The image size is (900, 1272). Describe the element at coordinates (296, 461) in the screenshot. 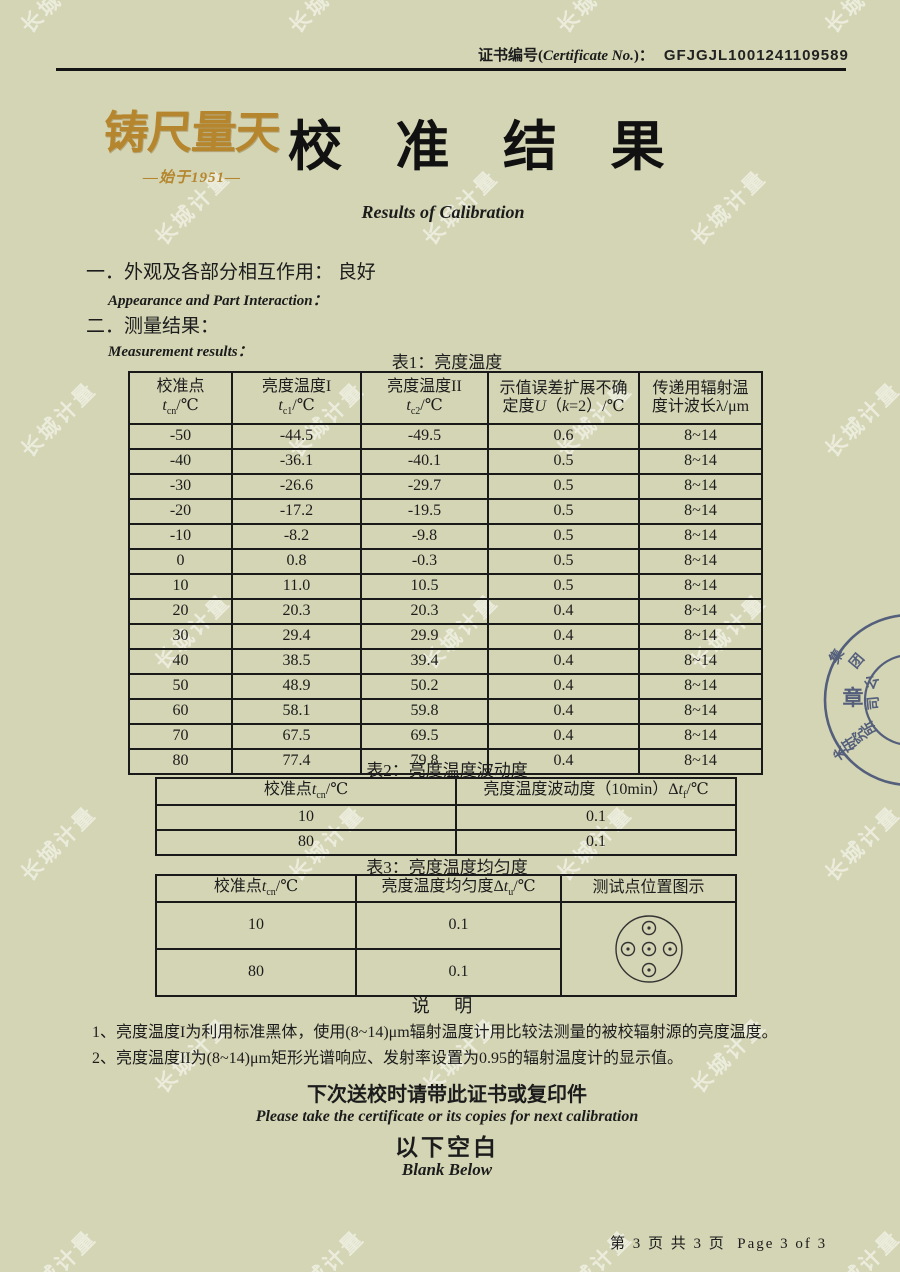

I see `table1-cell: -36.1` at that location.